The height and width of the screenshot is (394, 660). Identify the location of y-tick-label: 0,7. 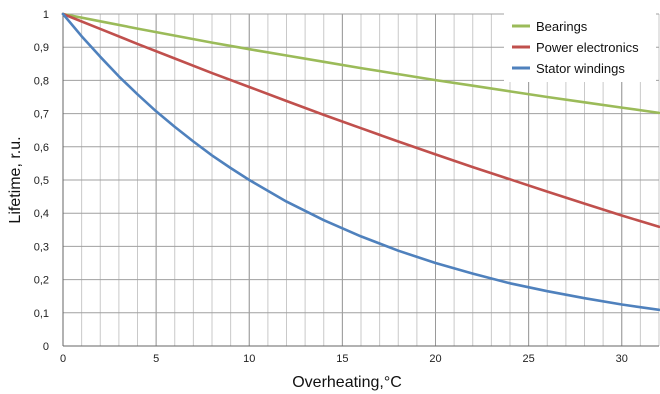
(41, 115).